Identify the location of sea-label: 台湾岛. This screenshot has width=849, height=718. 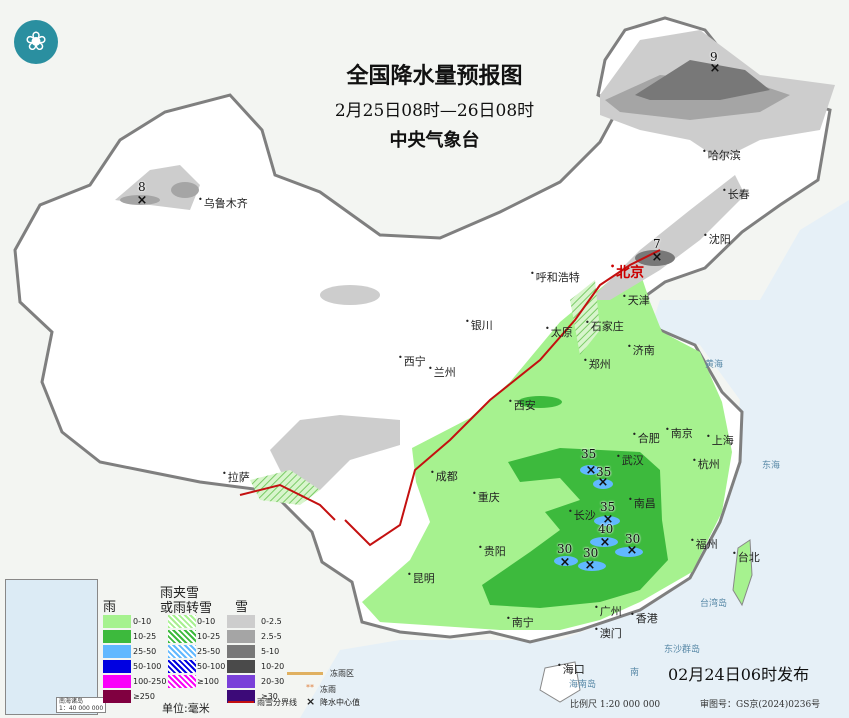
(714, 604).